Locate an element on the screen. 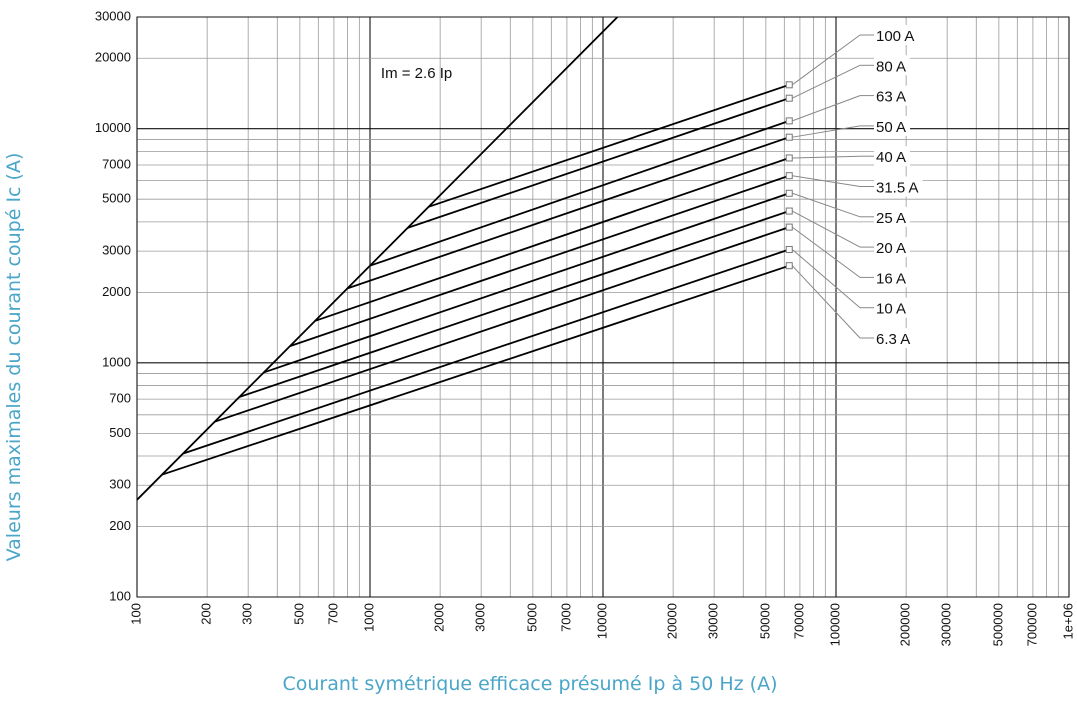  series-label: 80 A is located at coordinates (891, 66).